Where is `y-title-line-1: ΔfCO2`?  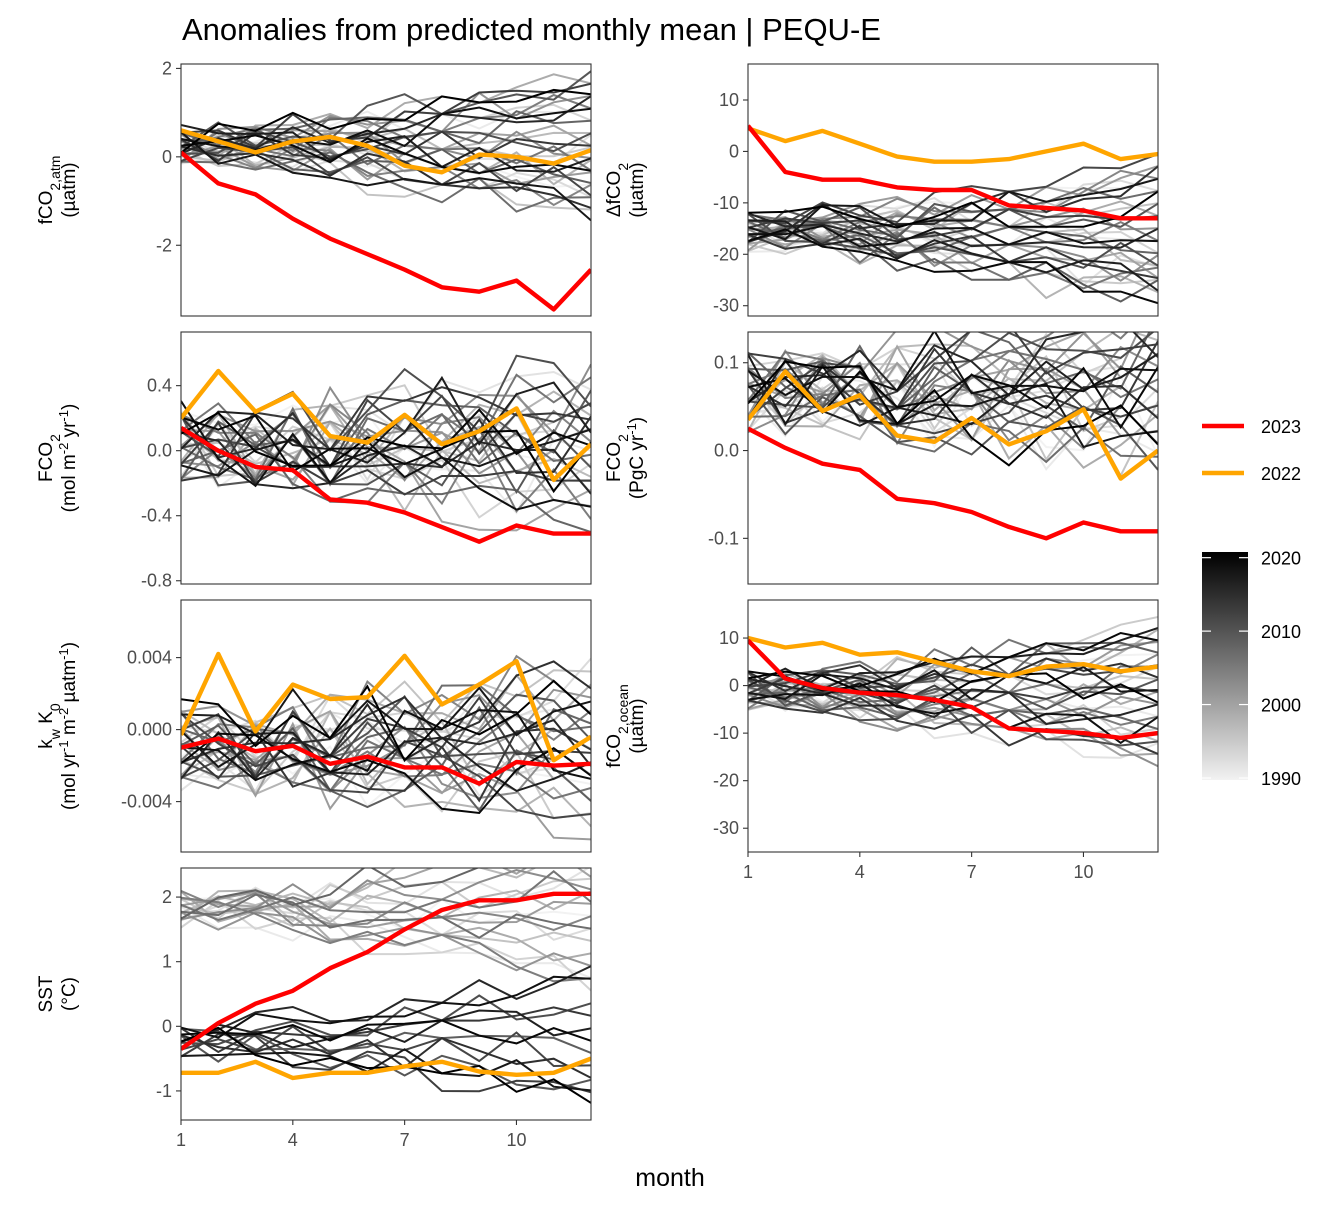
y-title-line-1: ΔfCO2 is located at coordinates (617, 190).